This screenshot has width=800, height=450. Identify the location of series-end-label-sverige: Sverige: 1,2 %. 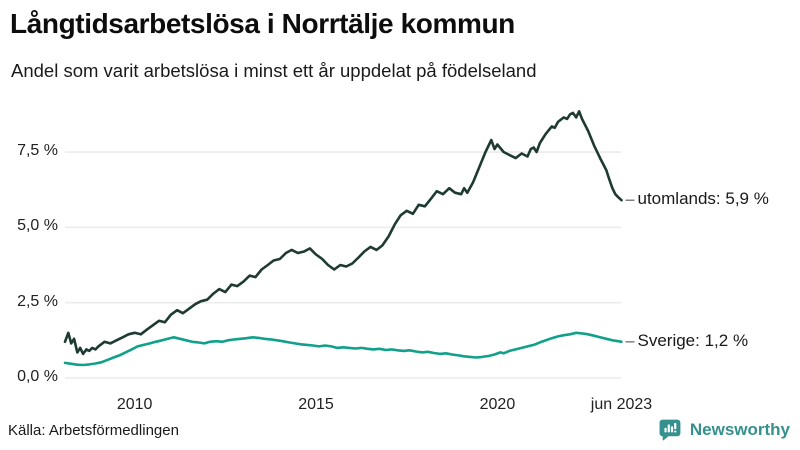
(693, 340).